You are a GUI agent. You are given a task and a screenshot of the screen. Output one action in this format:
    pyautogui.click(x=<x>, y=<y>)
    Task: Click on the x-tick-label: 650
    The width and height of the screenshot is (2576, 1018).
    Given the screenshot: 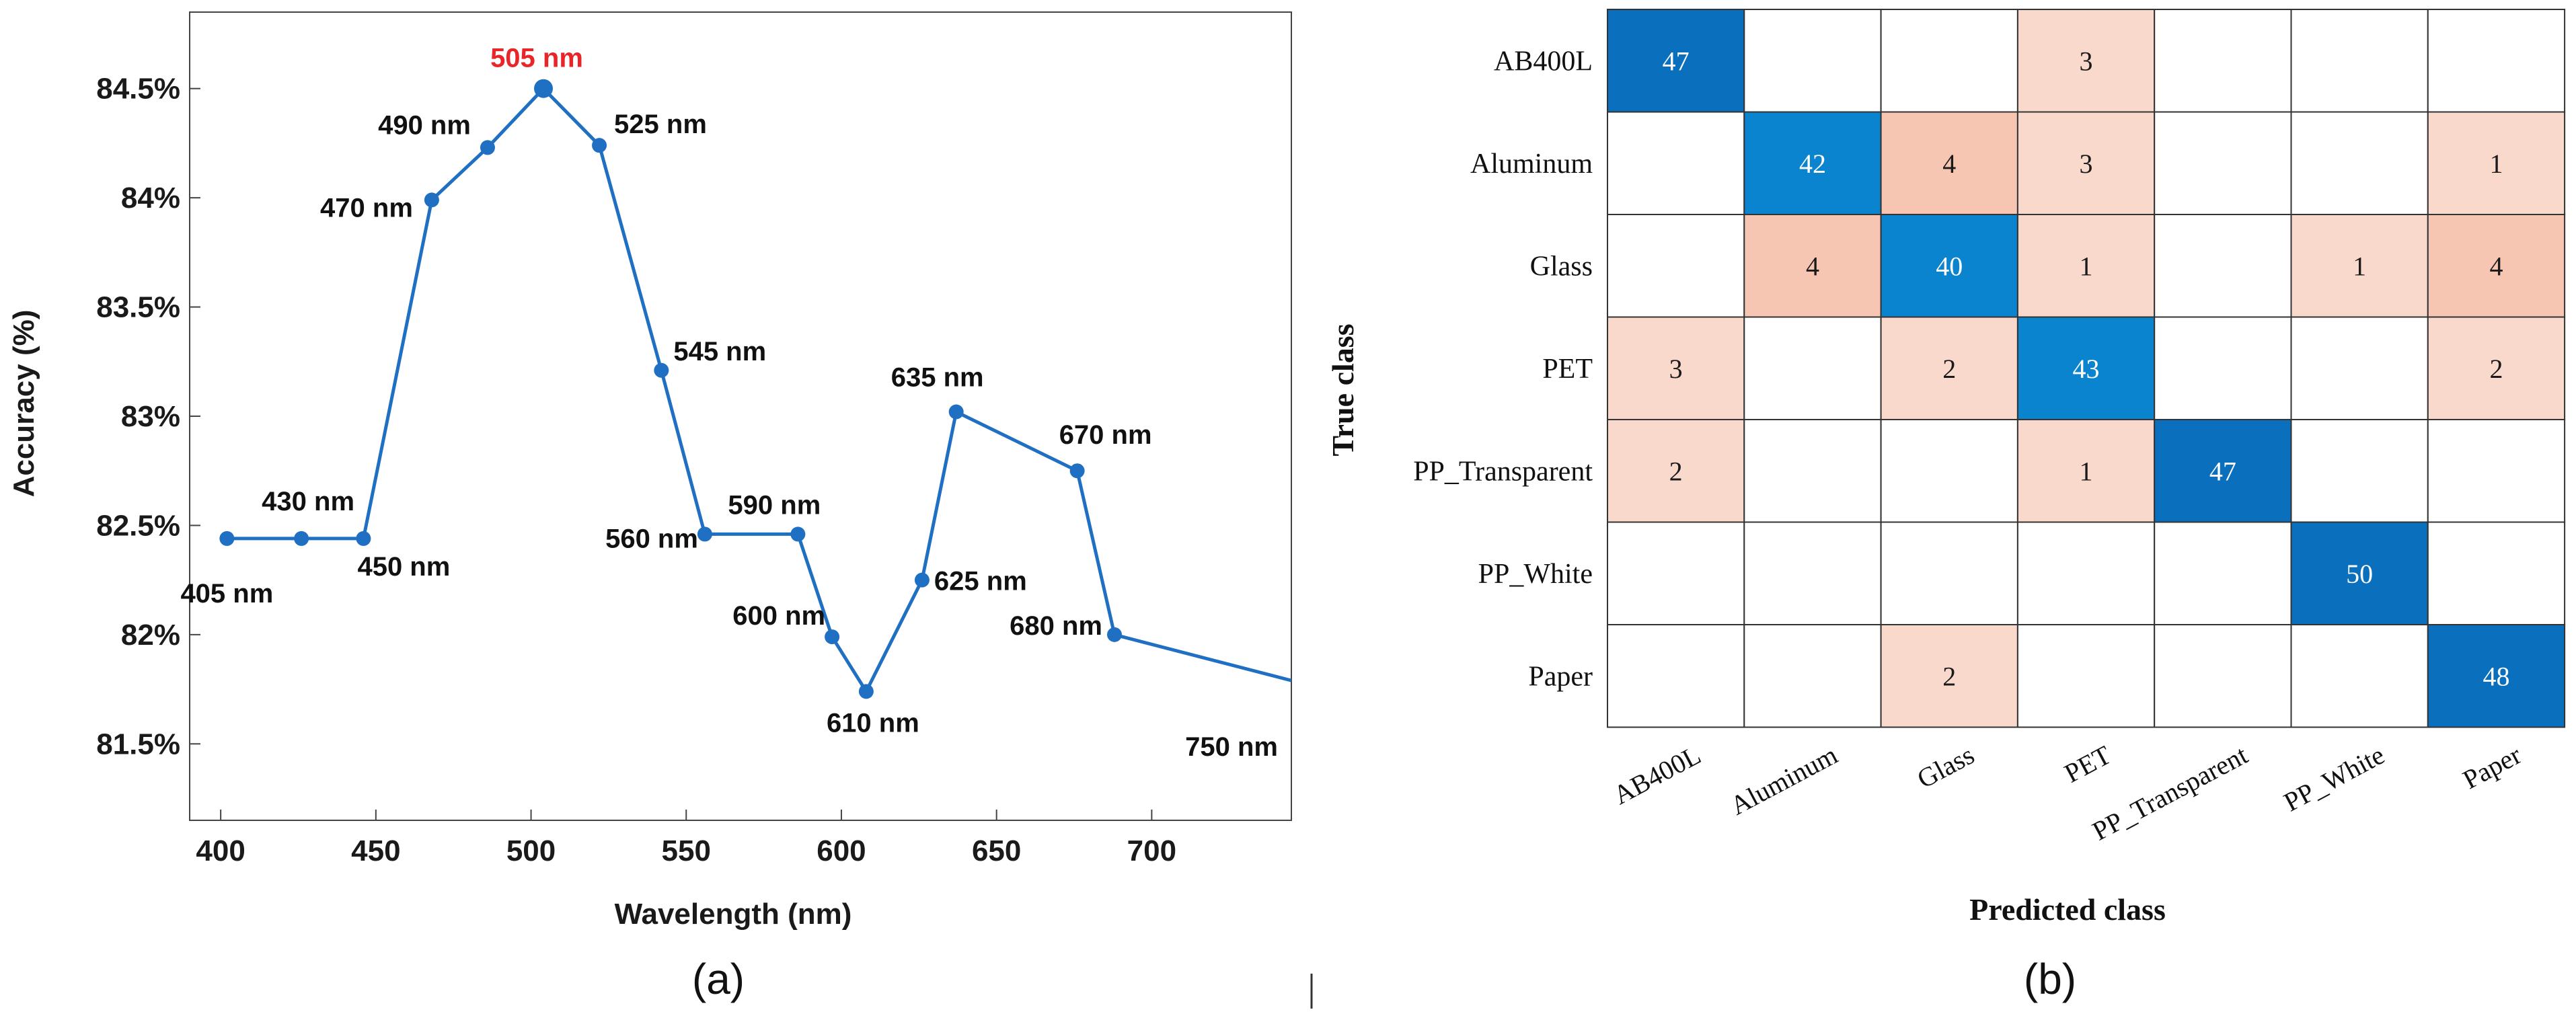 What is the action you would take?
    pyautogui.click(x=996, y=850)
    